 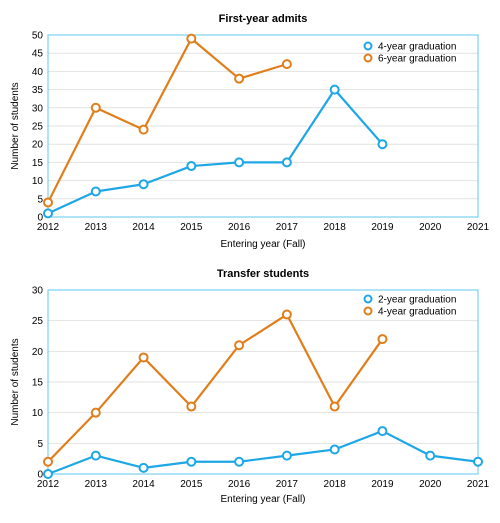 What do you see at coordinates (417, 59) in the screenshot?
I see `legend-label: 6-year graduation` at bounding box center [417, 59].